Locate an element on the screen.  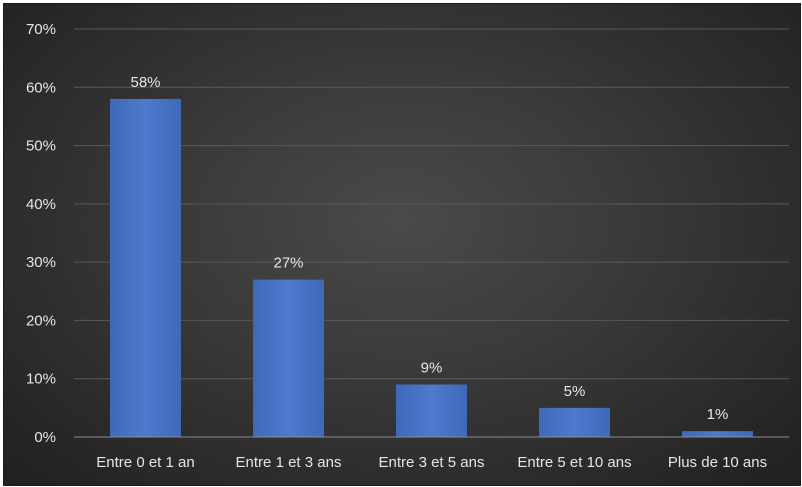
bar-data-label: 27% is located at coordinates (288, 263).